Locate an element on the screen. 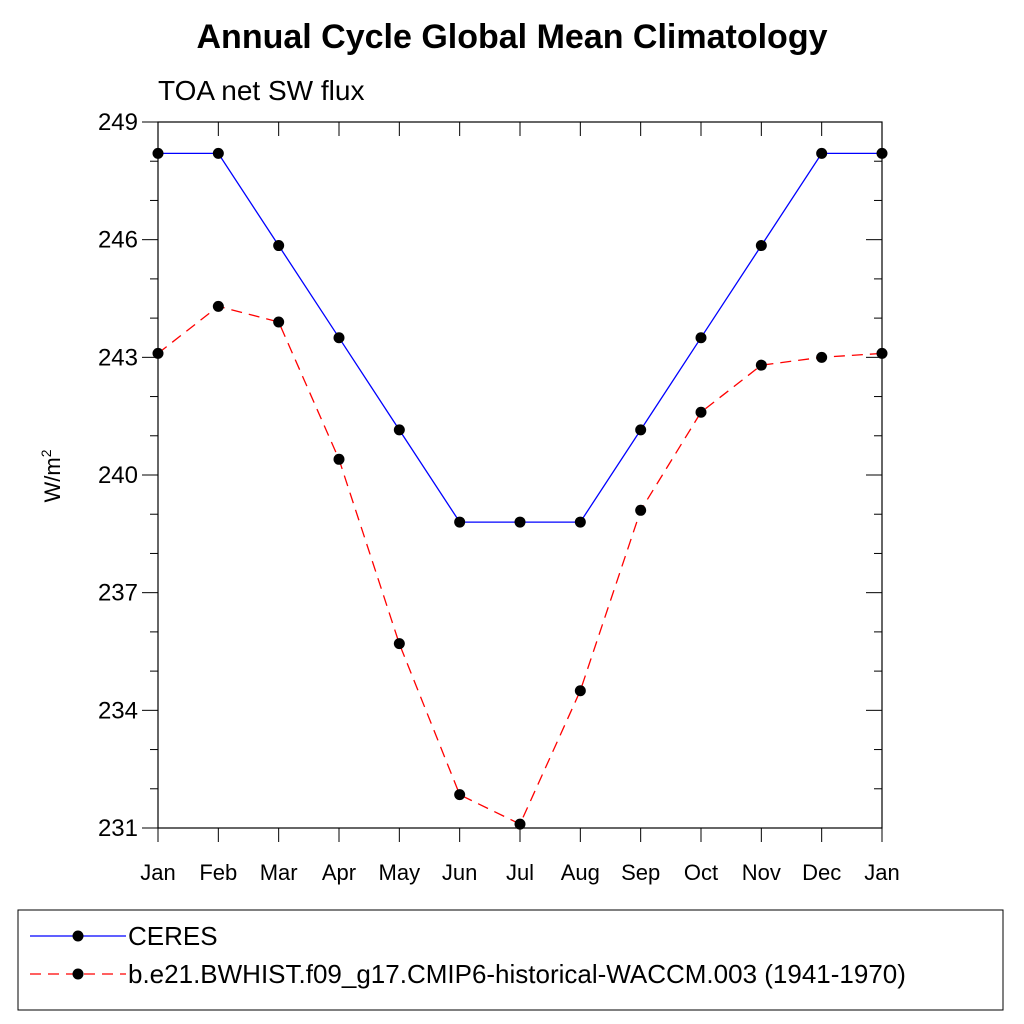 The image size is (1024, 1024). y-tick-label: 246 is located at coordinates (118, 240).